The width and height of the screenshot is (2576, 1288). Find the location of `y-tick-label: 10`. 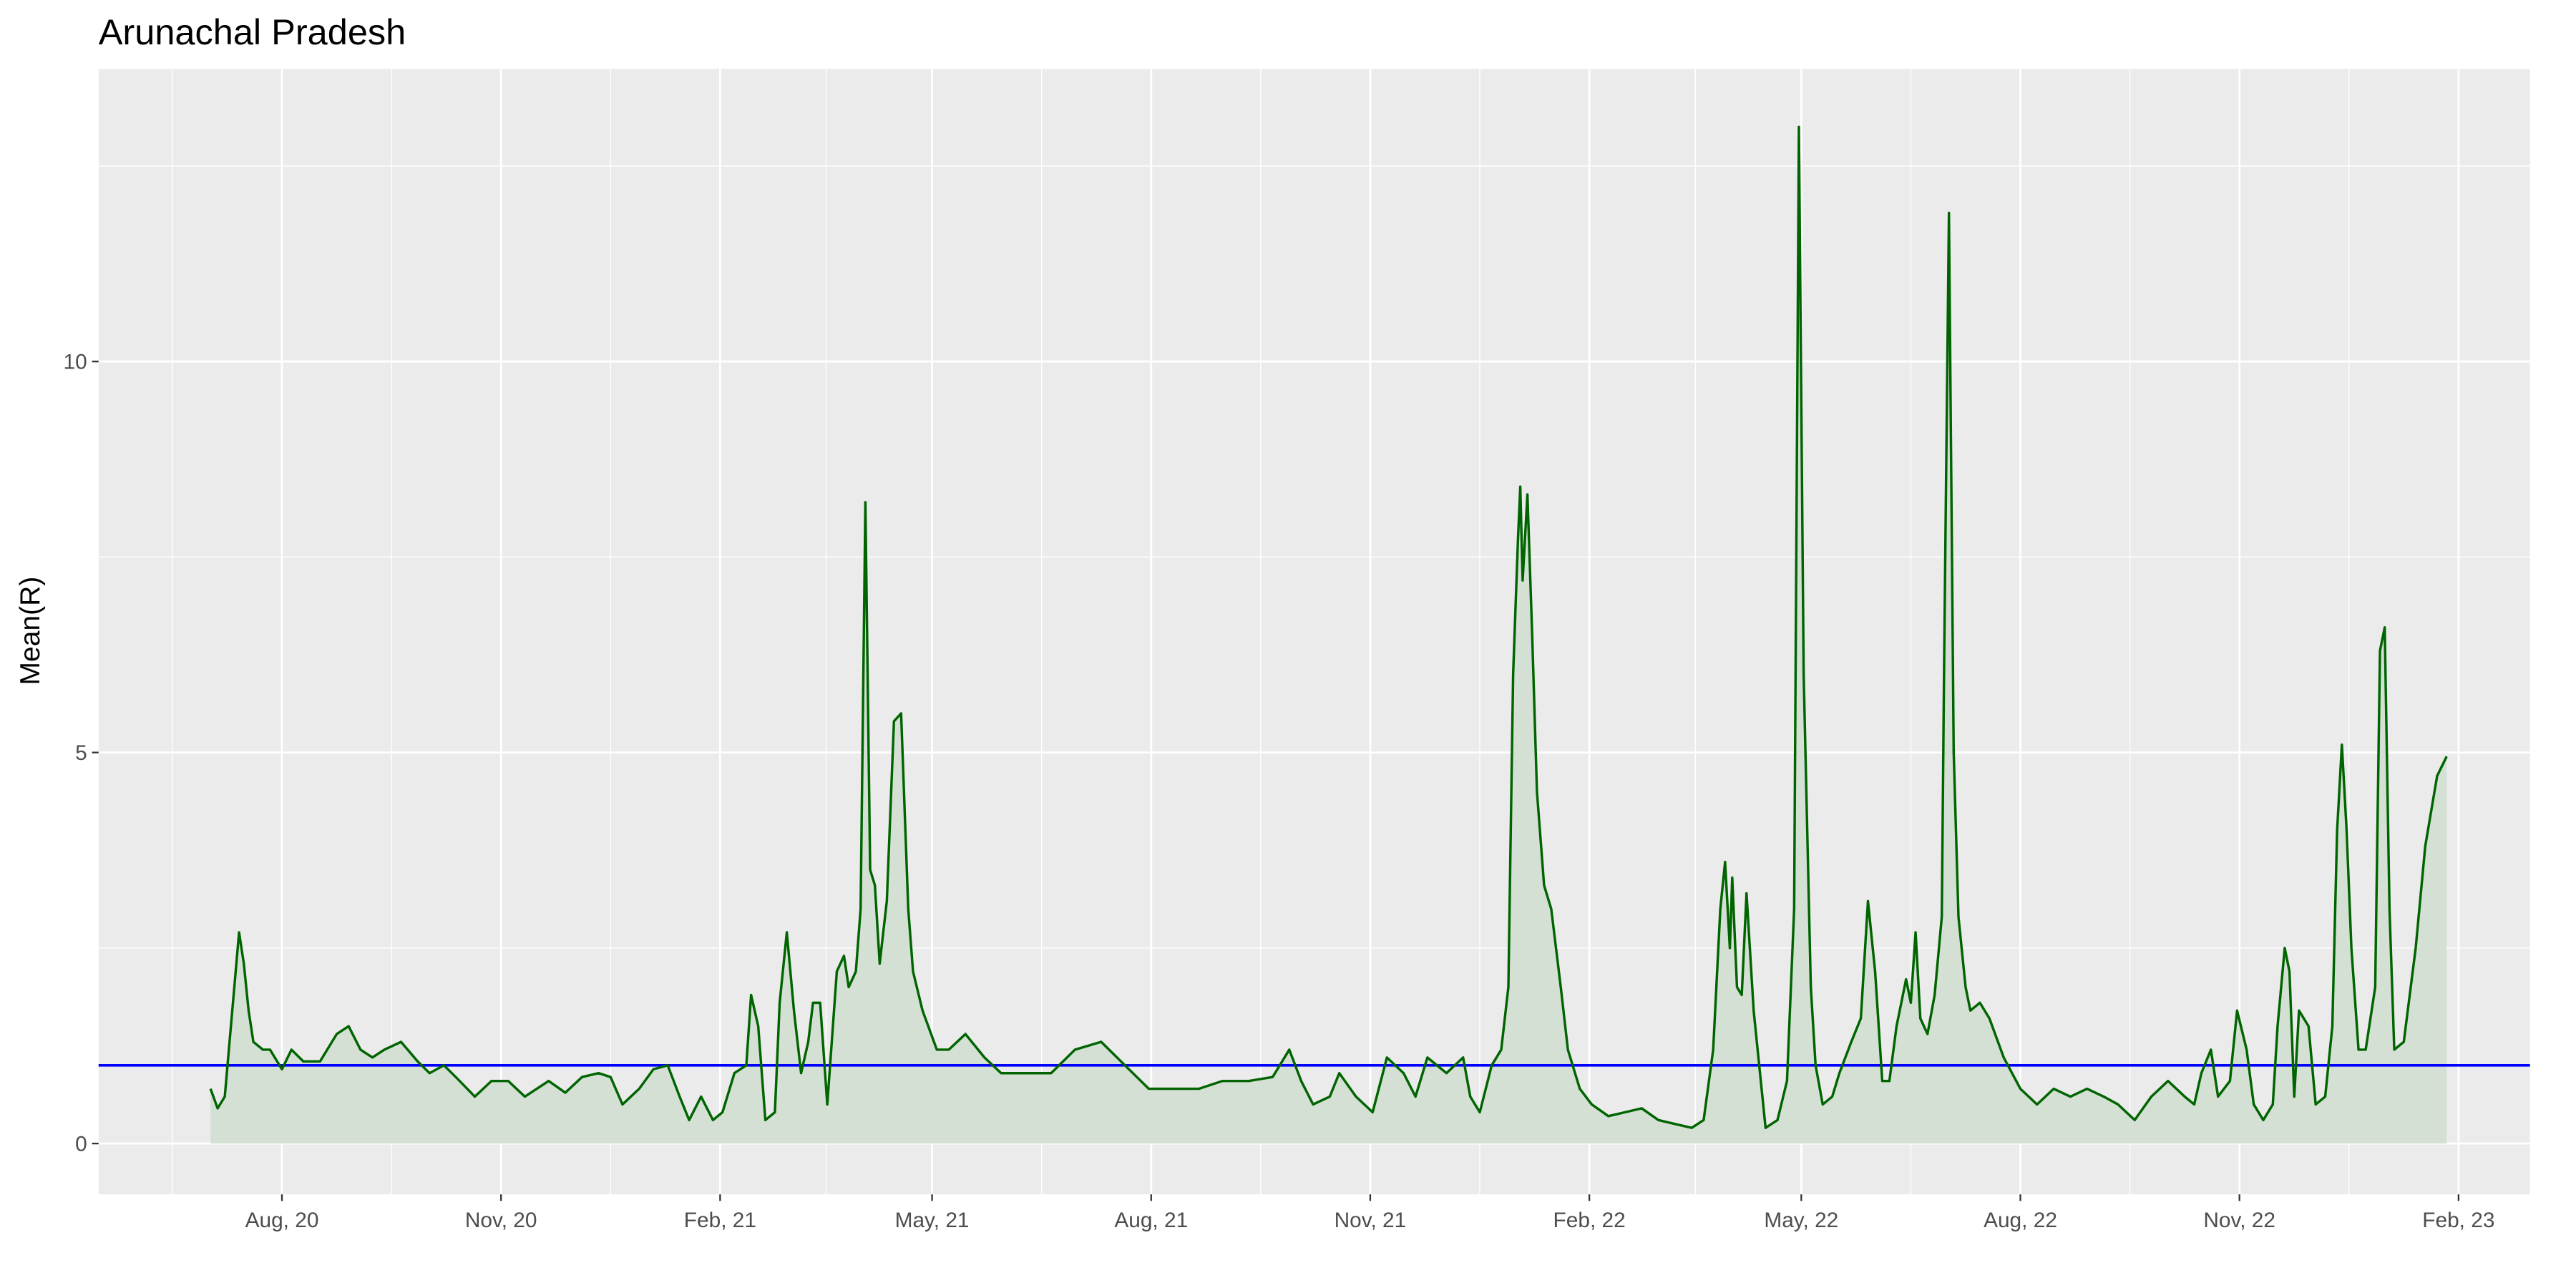

y-tick-label: 10 is located at coordinates (75, 362).